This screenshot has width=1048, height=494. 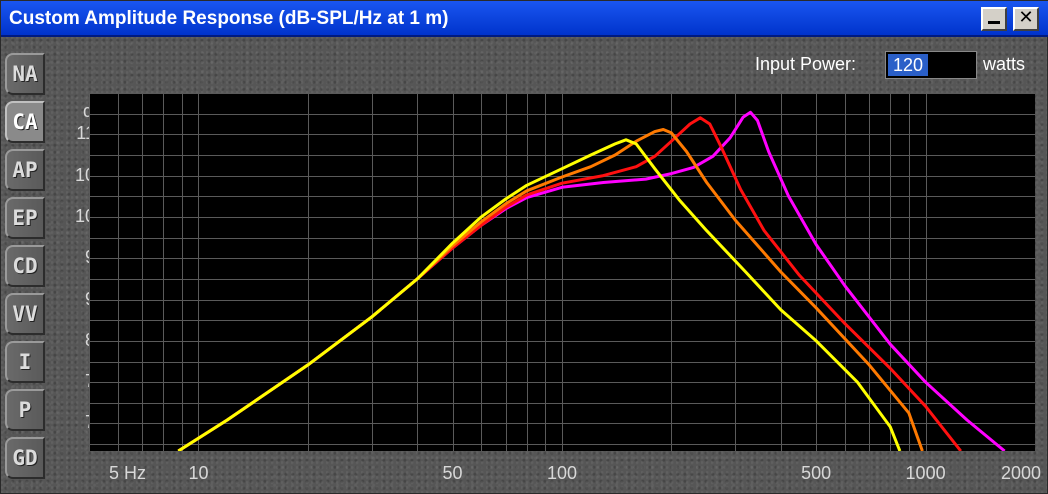 I want to click on x-tick-label: 50, so click(x=452, y=473).